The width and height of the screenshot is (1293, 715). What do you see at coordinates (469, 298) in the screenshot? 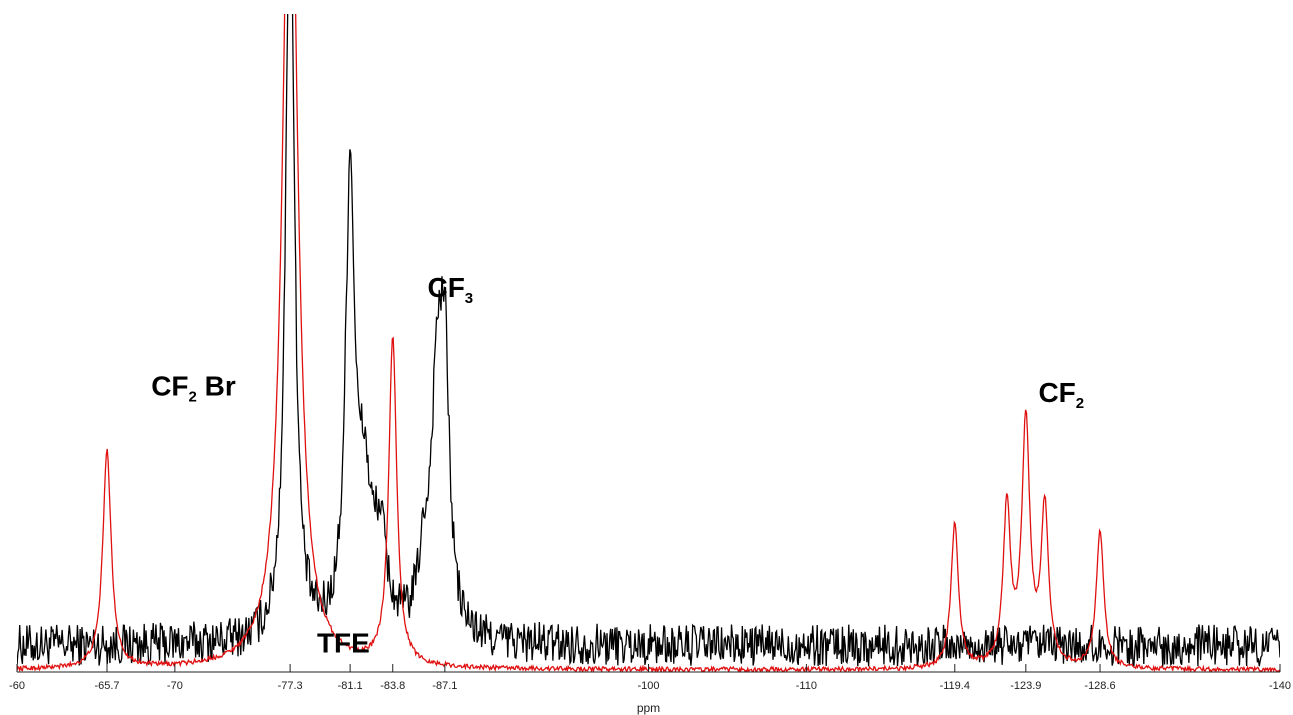
I see `peak-annotation-subscript: 3` at bounding box center [469, 298].